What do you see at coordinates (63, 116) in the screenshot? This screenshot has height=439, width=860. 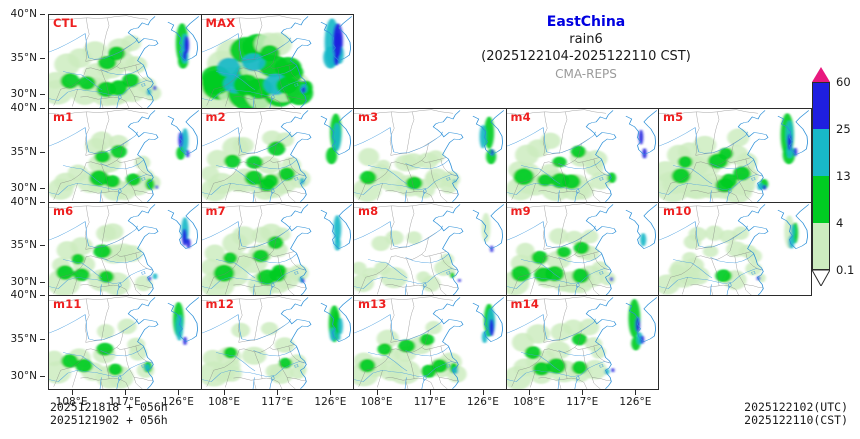 I see `panel-label: m1` at bounding box center [63, 116].